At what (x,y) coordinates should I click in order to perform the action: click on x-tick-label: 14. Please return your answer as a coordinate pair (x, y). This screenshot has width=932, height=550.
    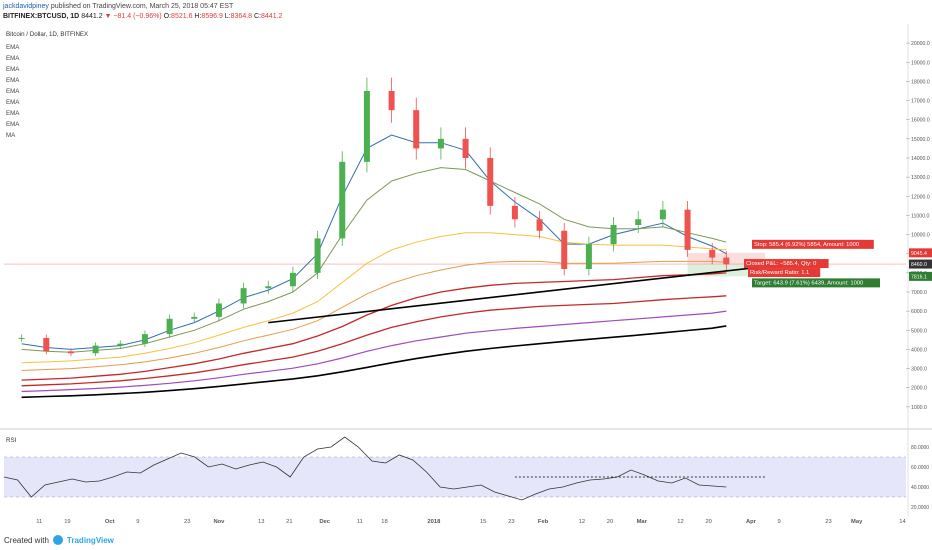
    Looking at the image, I should click on (902, 522).